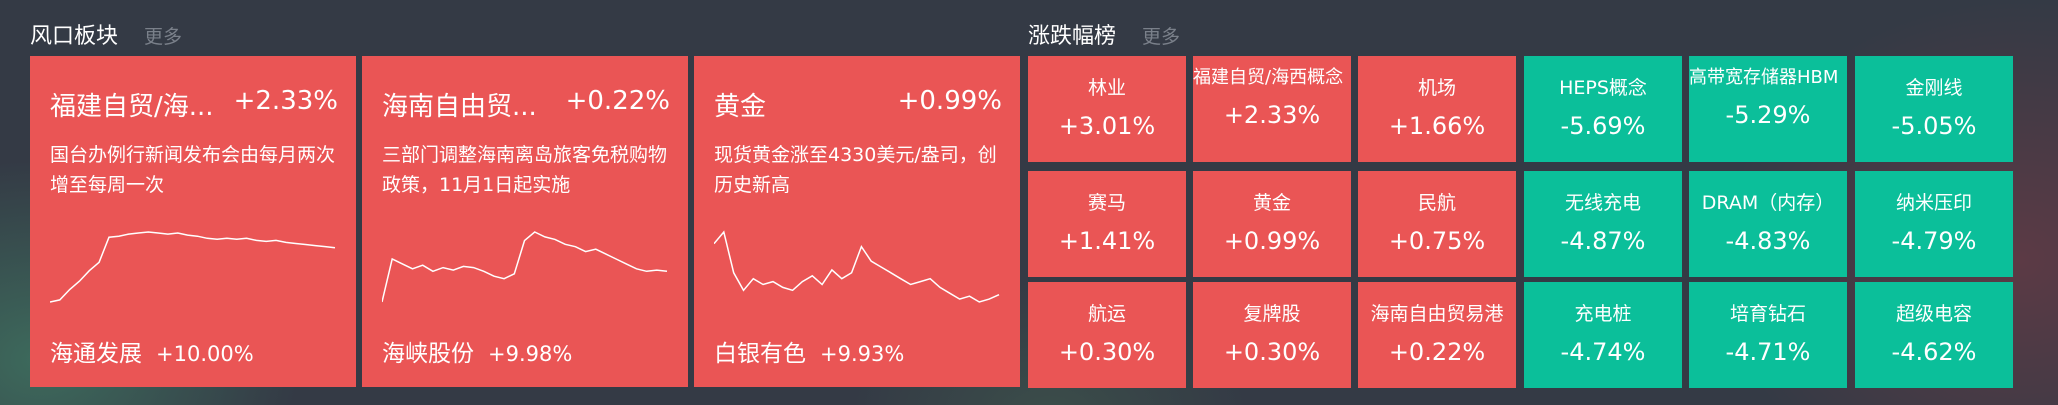 The width and height of the screenshot is (2058, 405). Describe the element at coordinates (193, 170) in the screenshot. I see `sector-news: 国台办例行新闻发布会由每月两次增至每周一次` at that location.